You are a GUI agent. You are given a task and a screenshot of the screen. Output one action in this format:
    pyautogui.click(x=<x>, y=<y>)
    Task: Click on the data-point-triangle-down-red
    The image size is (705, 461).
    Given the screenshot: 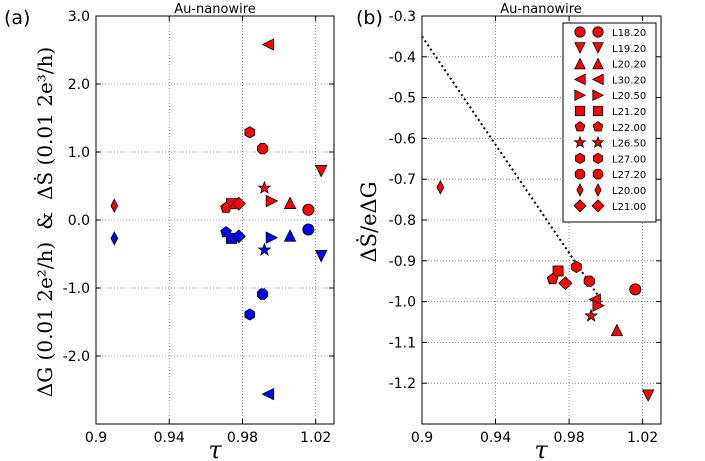 What is the action you would take?
    pyautogui.click(x=321, y=171)
    